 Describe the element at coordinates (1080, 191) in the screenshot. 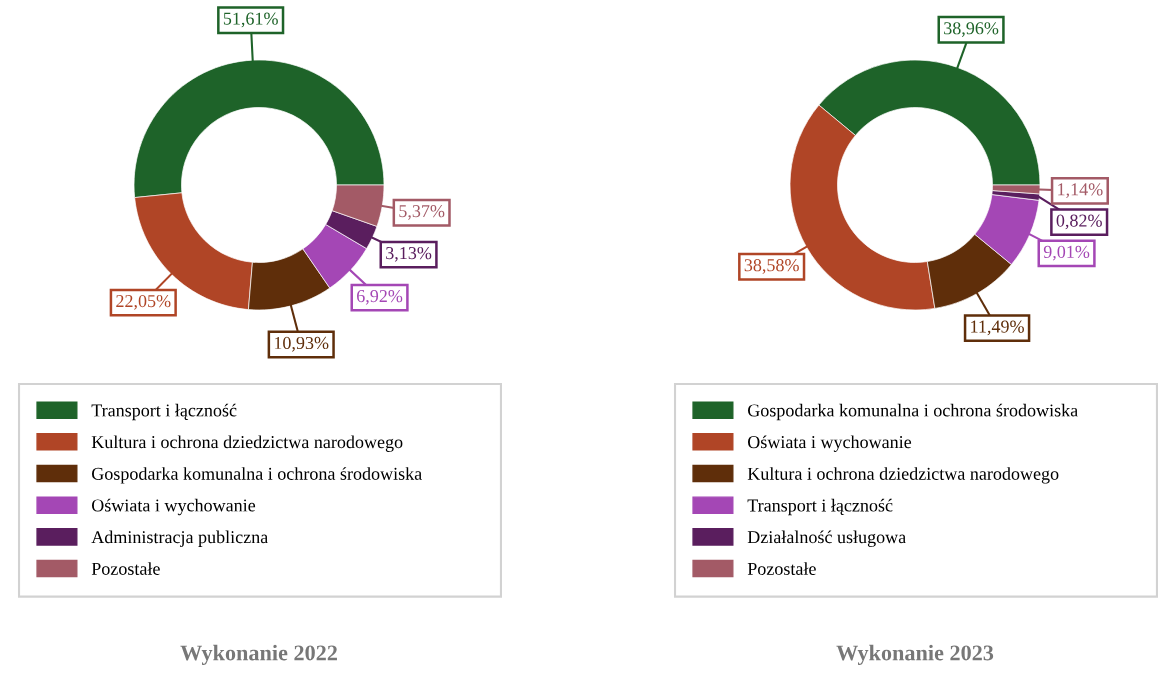

I see `data-label: 1,14%` at that location.